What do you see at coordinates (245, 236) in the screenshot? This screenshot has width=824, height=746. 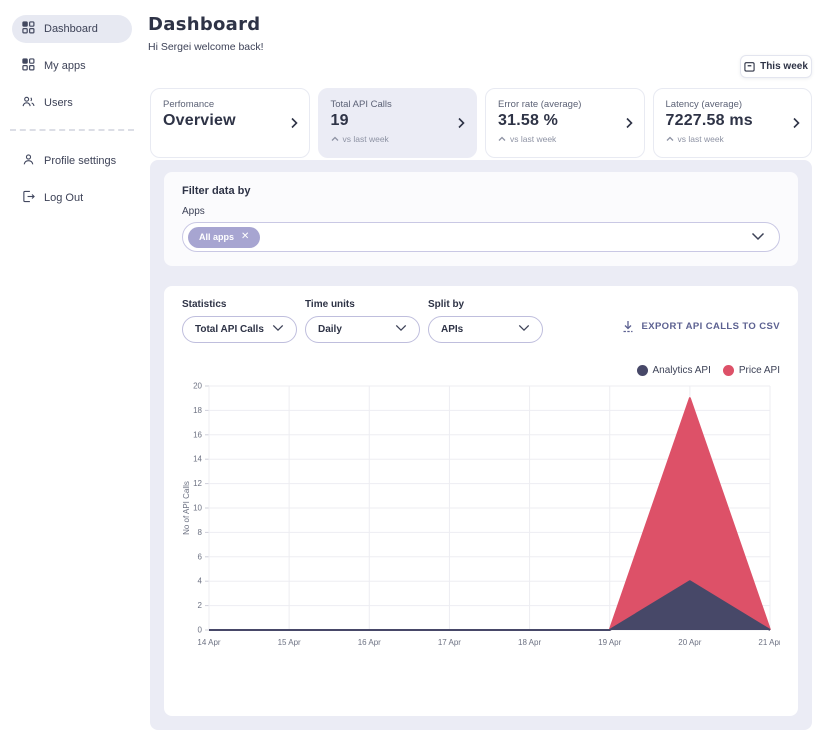 I see `chip-close-icon: ✕` at bounding box center [245, 236].